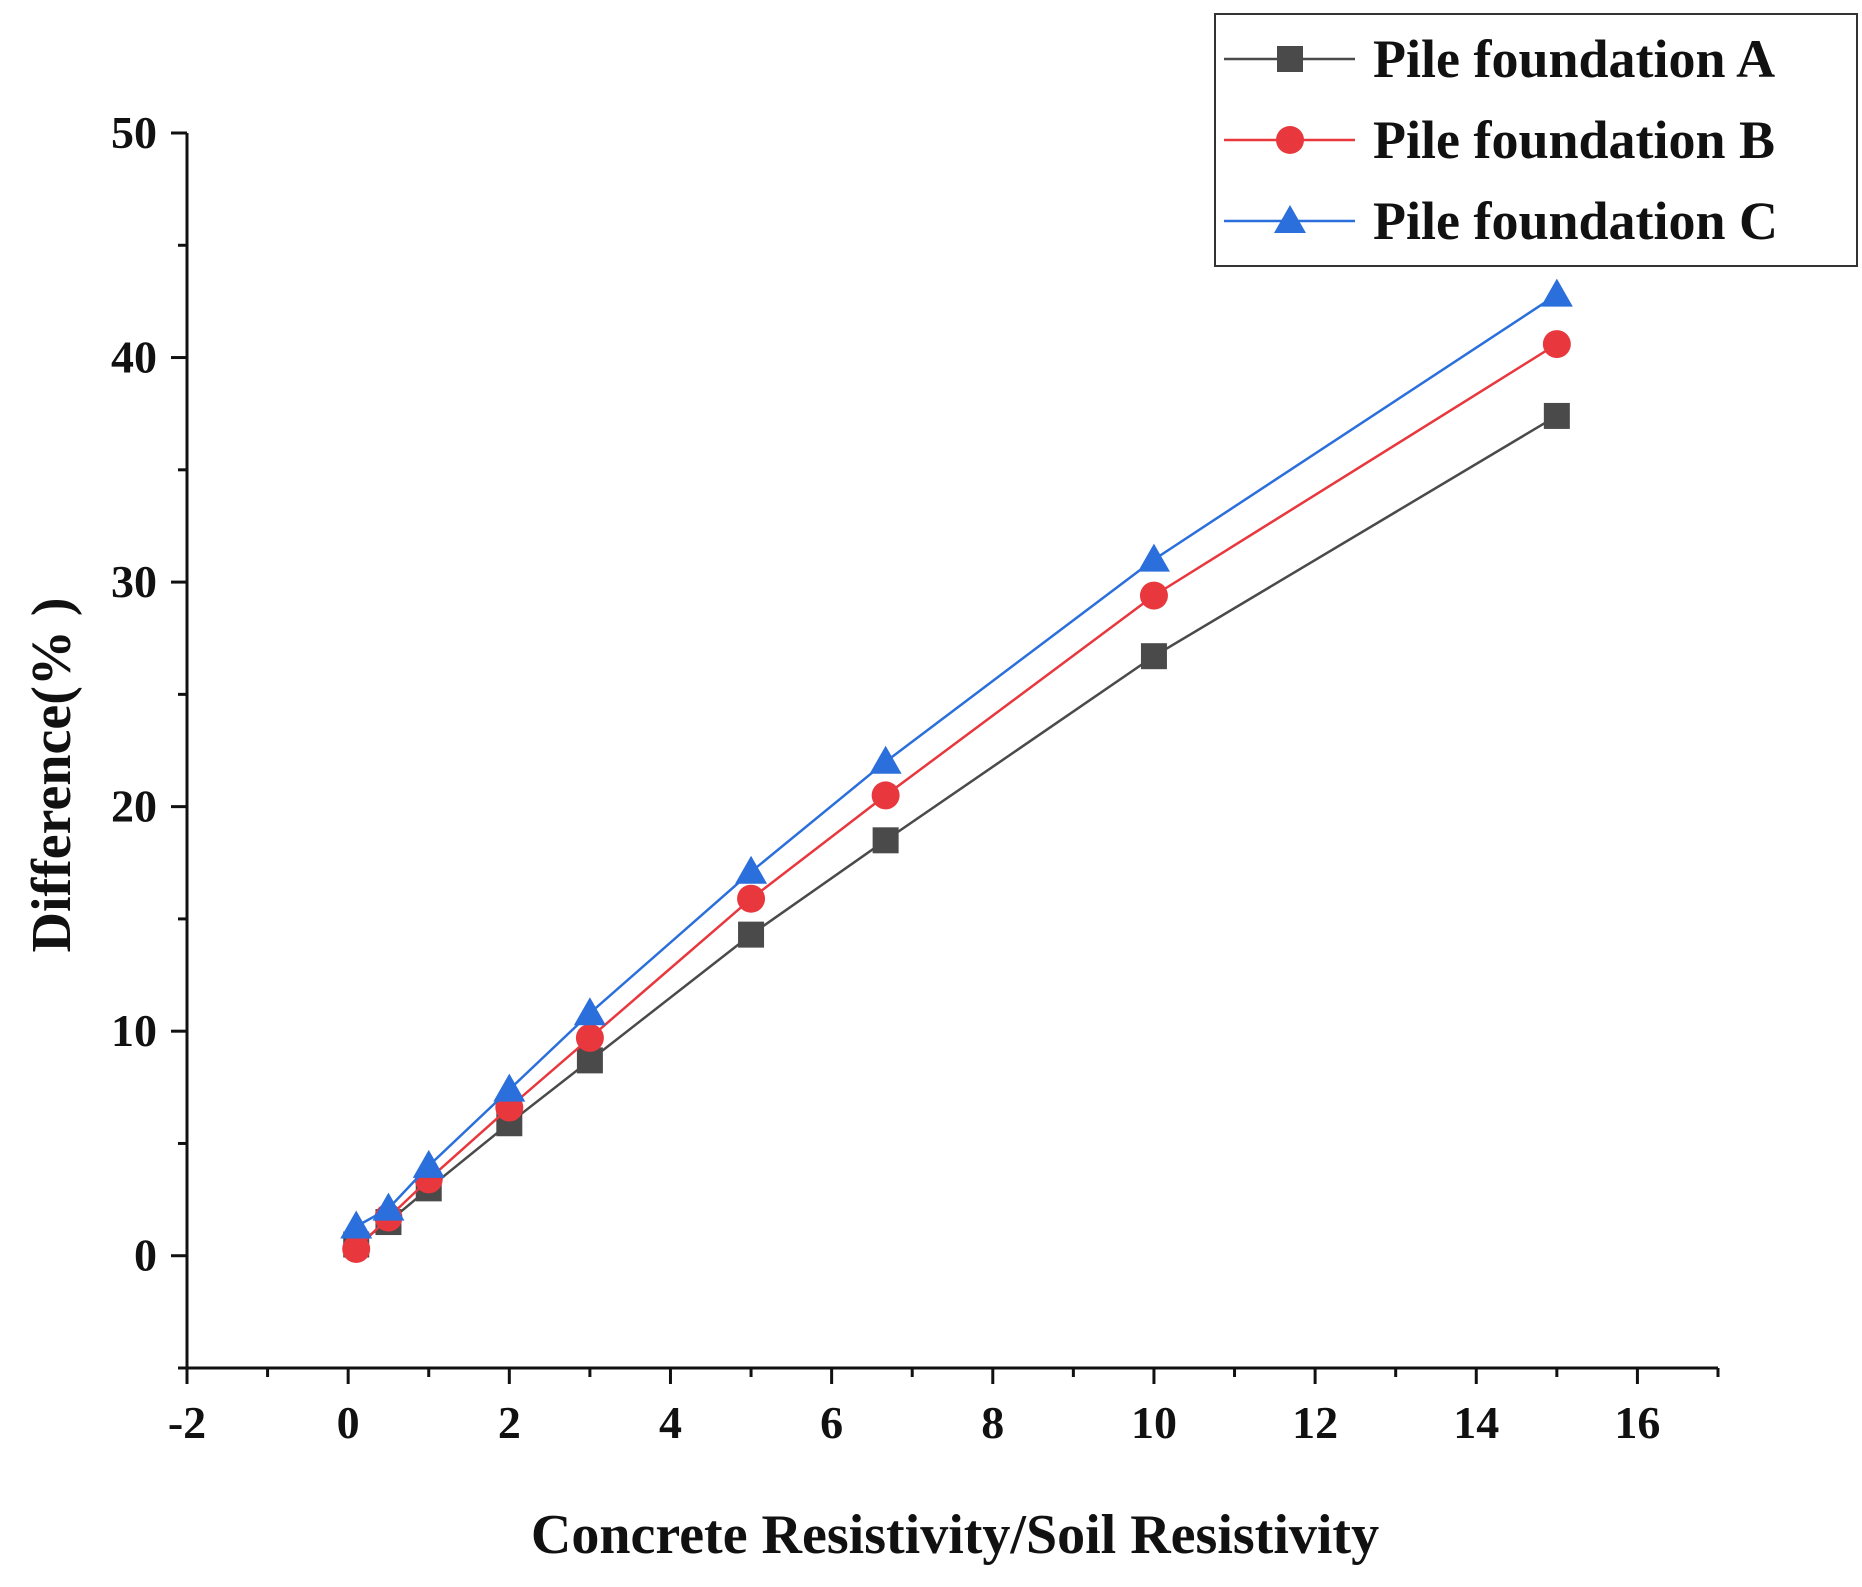  What do you see at coordinates (1315, 1422) in the screenshot?
I see `x-tick-label: 12` at bounding box center [1315, 1422].